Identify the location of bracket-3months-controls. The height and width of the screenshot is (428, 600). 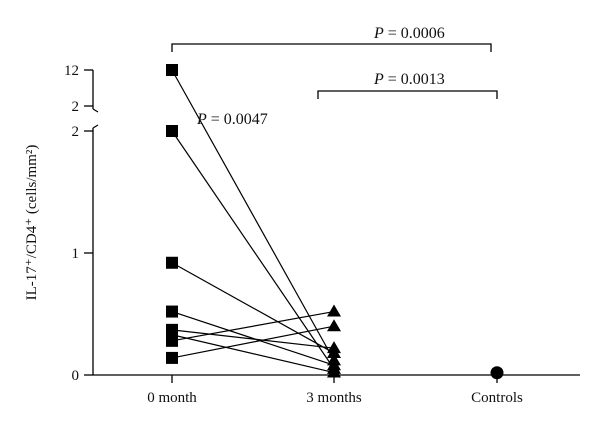
(407, 94).